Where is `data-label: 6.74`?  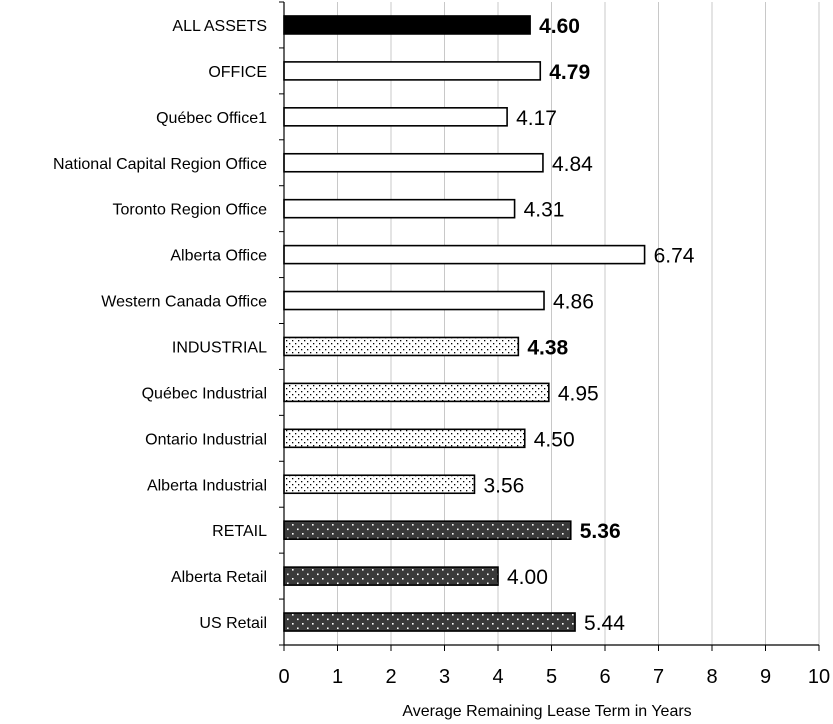
data-label: 6.74 is located at coordinates (674, 256).